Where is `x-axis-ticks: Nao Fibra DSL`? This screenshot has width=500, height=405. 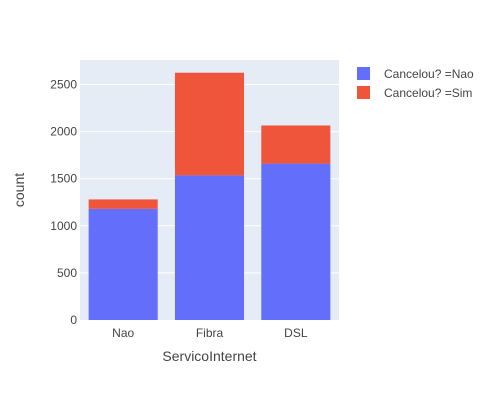 x-axis-ticks: Nao Fibra DSL is located at coordinates (210, 333).